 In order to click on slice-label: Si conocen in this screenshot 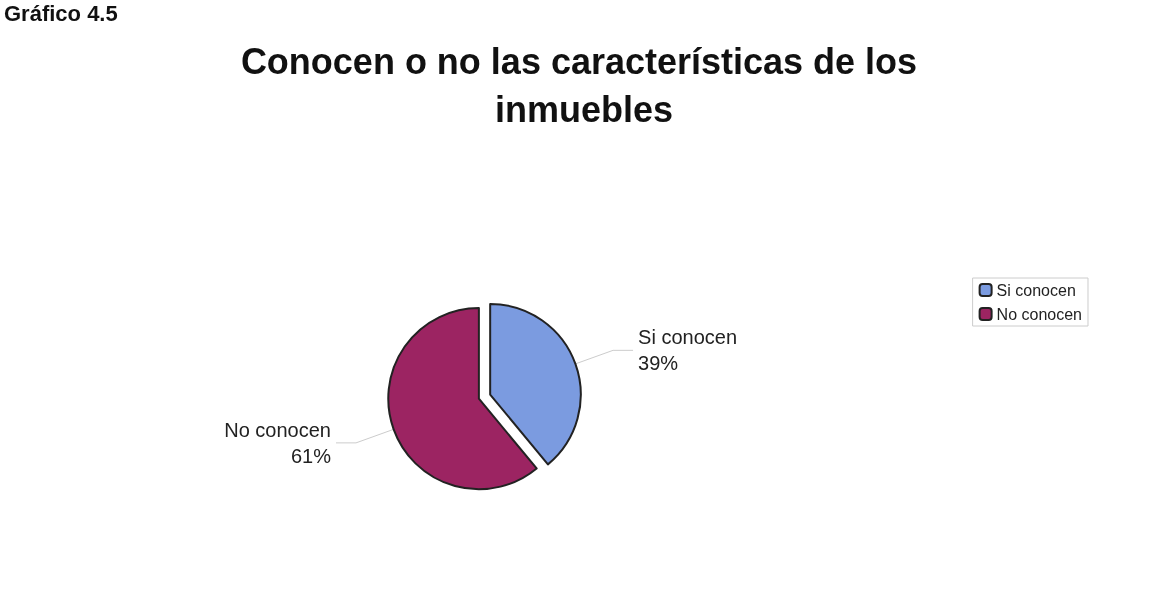, I will do `click(688, 337)`.